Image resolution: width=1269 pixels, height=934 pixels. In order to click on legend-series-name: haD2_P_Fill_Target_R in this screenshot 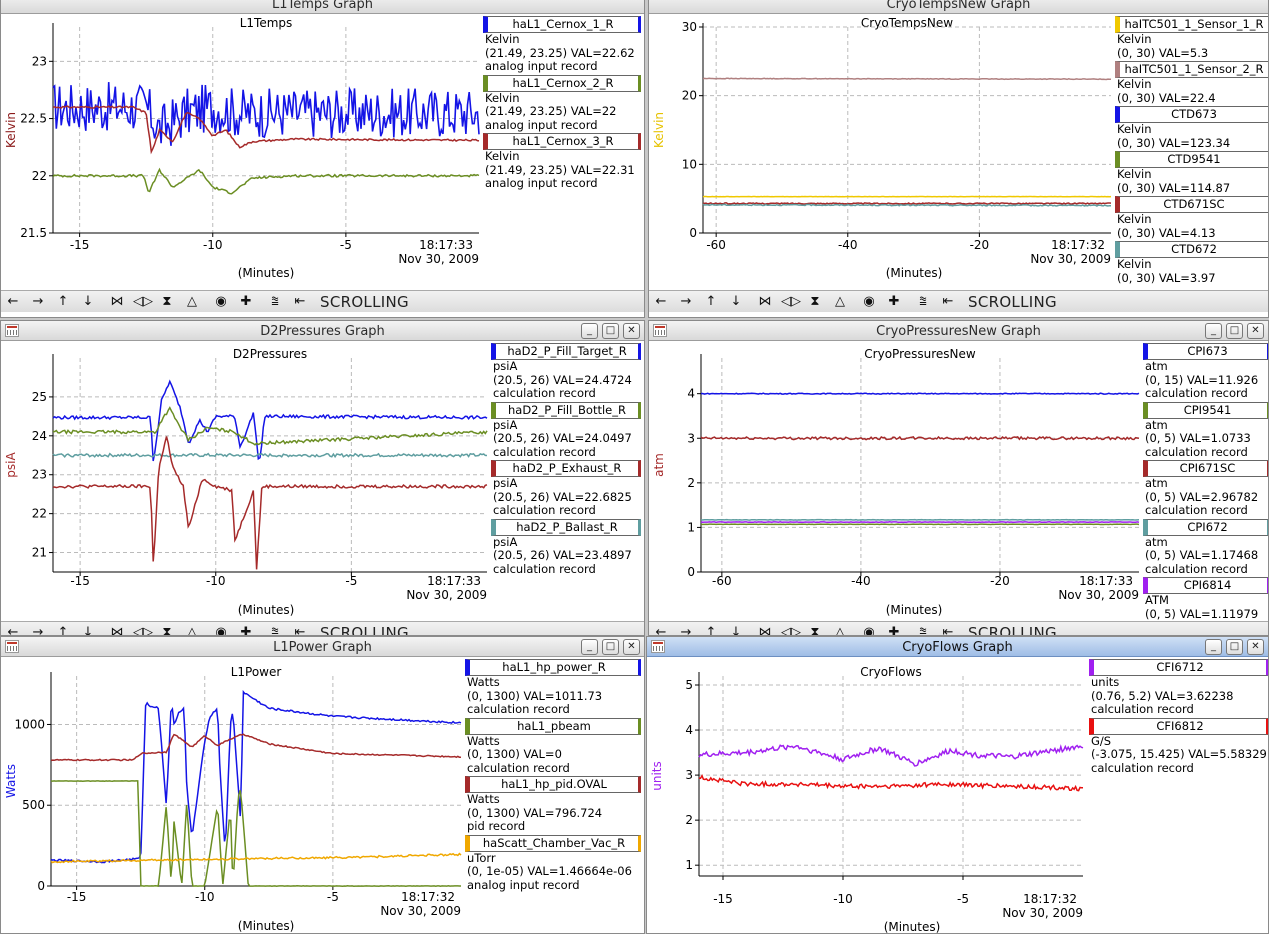, I will do `click(566, 351)`.